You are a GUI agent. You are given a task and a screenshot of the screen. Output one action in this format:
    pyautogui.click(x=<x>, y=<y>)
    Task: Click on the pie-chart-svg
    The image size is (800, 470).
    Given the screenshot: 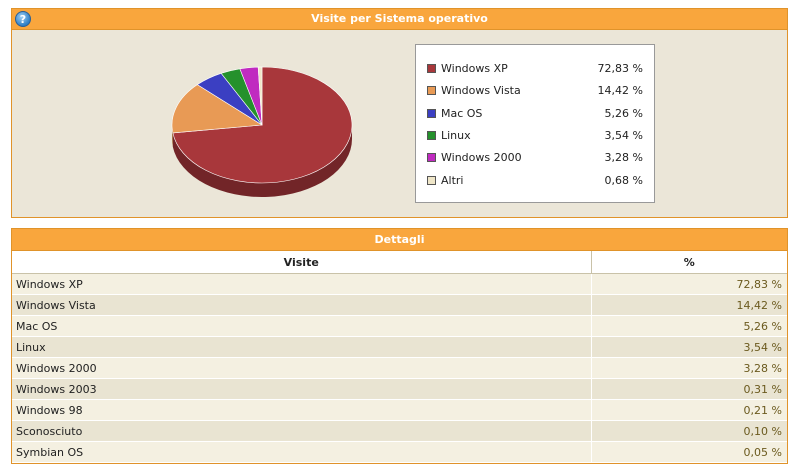 What is the action you would take?
    pyautogui.click(x=262, y=132)
    